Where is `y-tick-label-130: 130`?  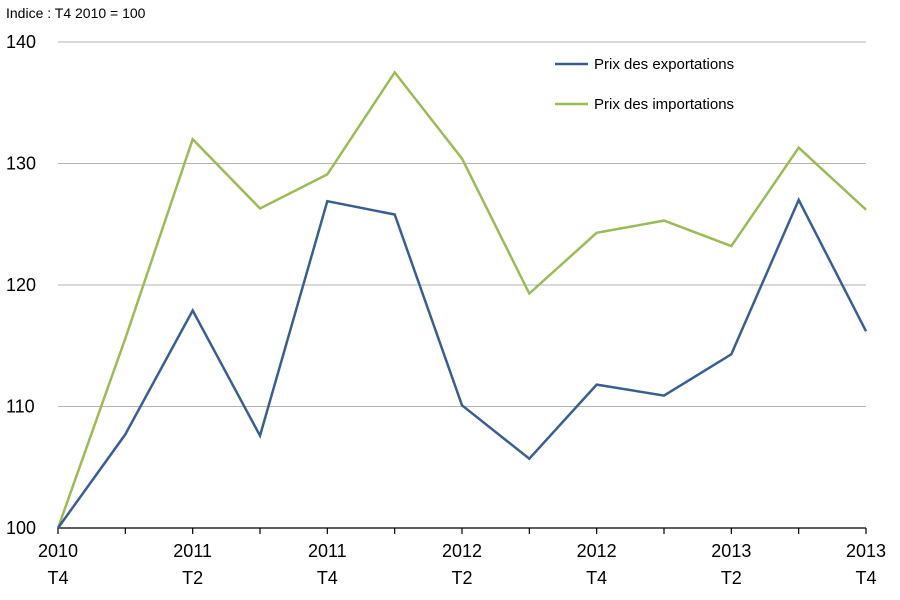
y-tick-label-130: 130 is located at coordinates (21, 164).